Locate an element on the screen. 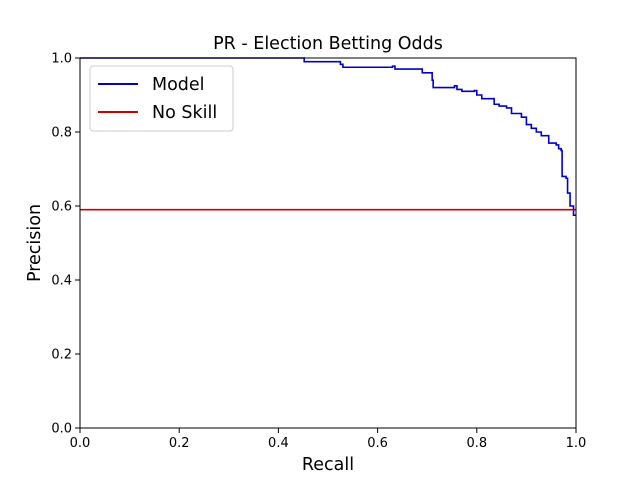 This screenshot has height=480, width=640. x-tick-label: 0.8 is located at coordinates (476, 443).